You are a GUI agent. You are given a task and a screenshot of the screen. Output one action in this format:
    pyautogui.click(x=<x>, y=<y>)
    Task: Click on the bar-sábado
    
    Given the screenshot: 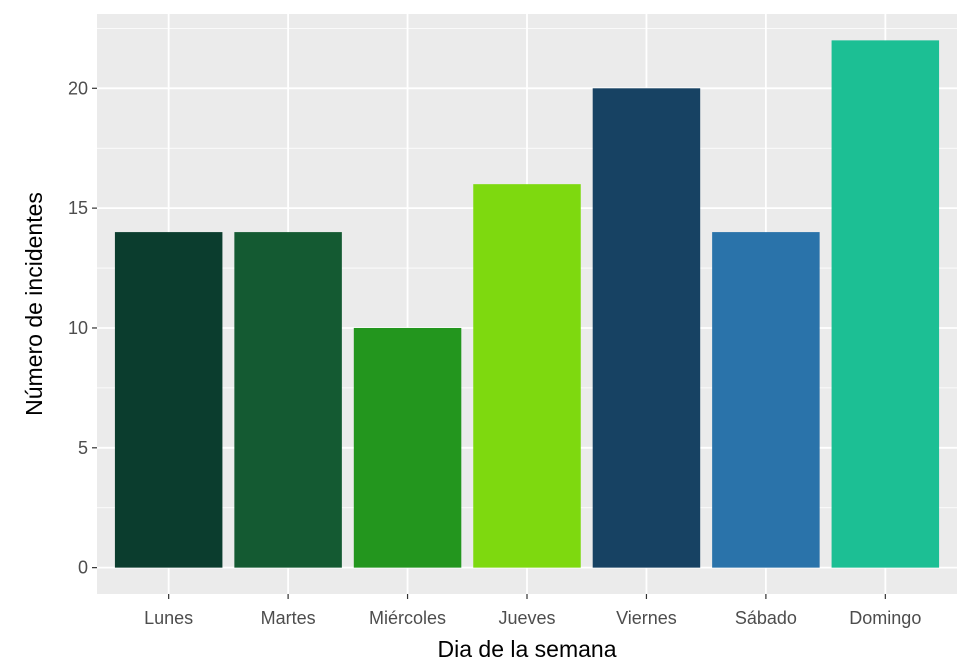 What is the action you would take?
    pyautogui.click(x=766, y=400)
    